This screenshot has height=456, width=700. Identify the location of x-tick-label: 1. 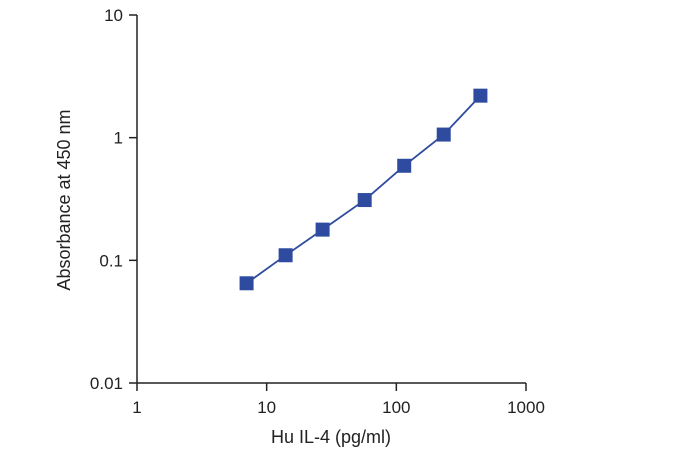
(136, 407).